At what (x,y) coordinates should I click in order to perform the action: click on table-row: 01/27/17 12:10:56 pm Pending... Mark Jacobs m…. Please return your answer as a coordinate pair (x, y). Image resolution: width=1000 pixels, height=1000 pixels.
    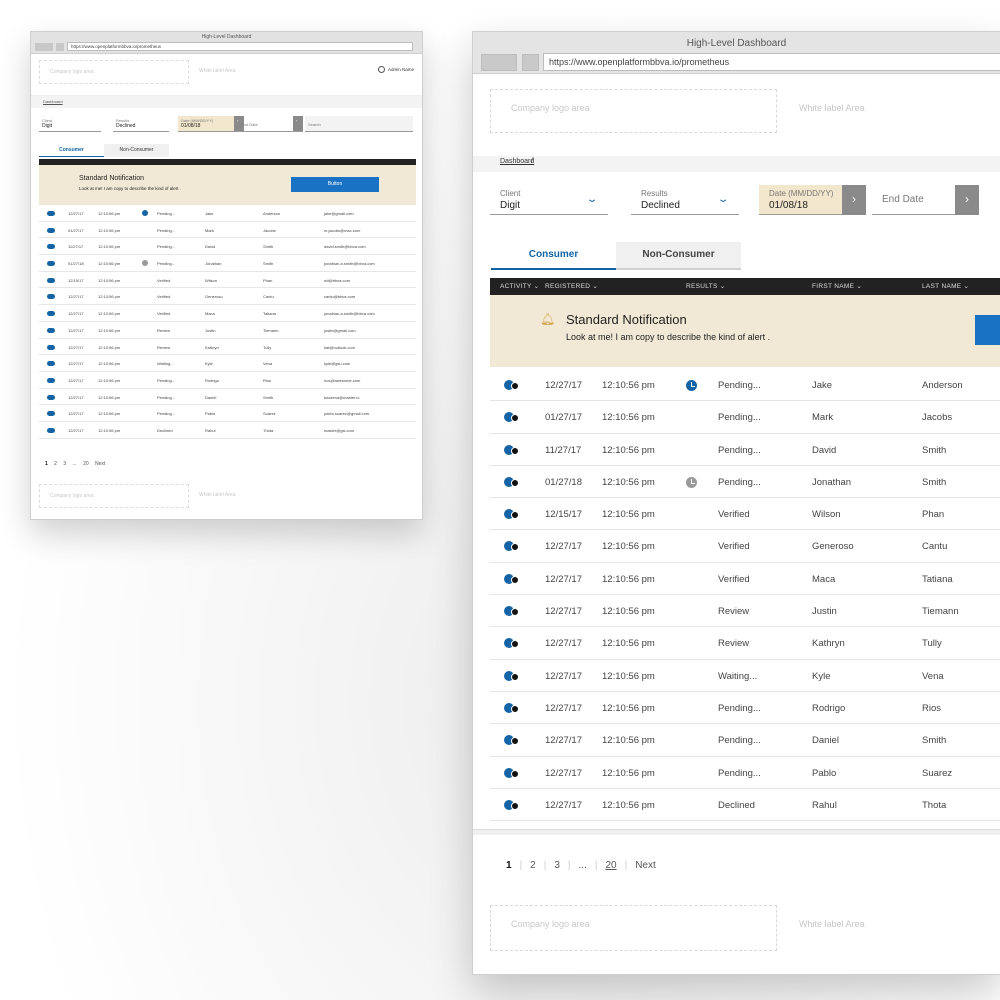
    Looking at the image, I should click on (227, 230).